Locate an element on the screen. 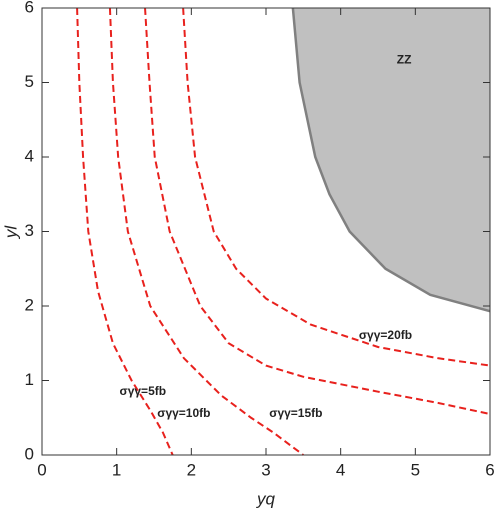  contour-label: σγγ=5fb is located at coordinates (143, 391).